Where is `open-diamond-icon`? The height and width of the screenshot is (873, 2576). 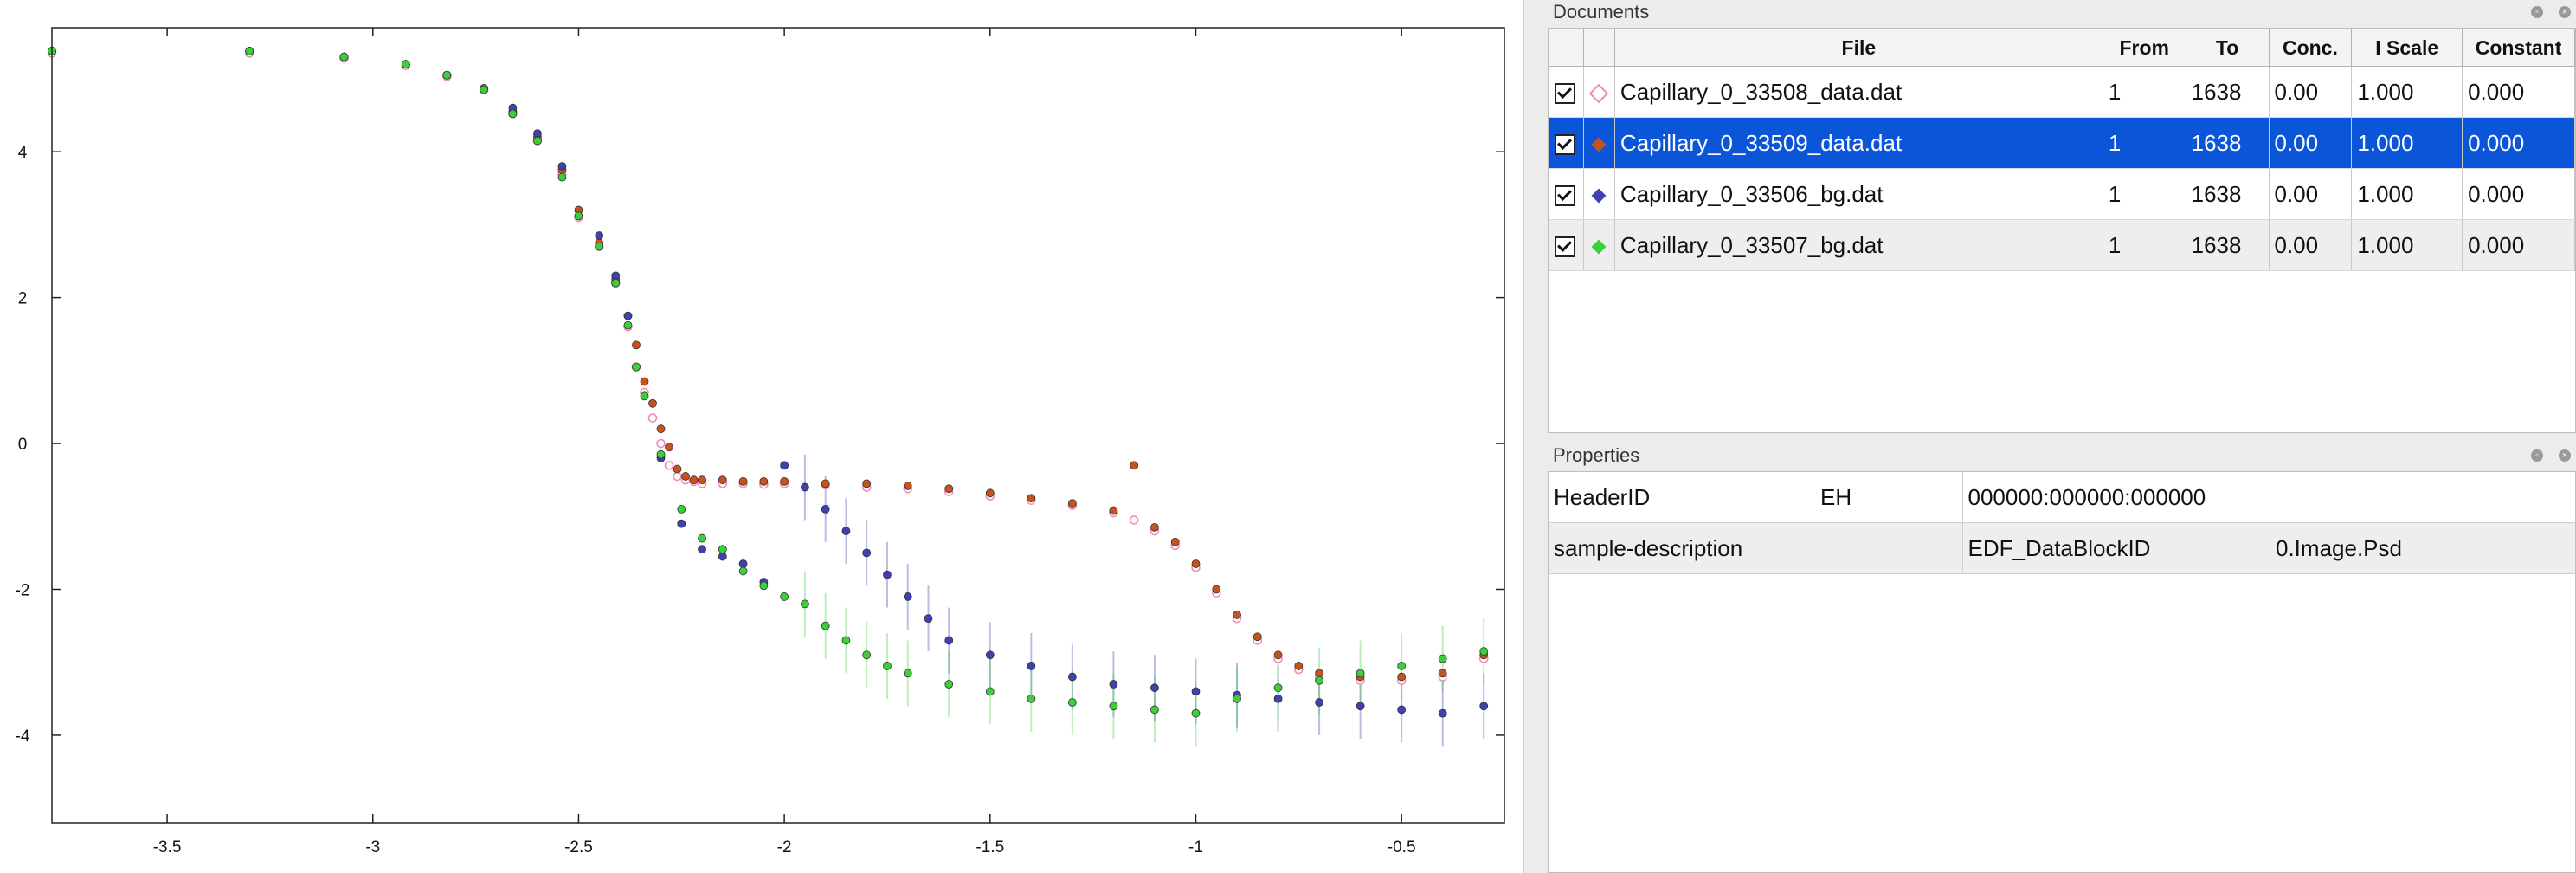
open-diamond-icon is located at coordinates (1599, 93).